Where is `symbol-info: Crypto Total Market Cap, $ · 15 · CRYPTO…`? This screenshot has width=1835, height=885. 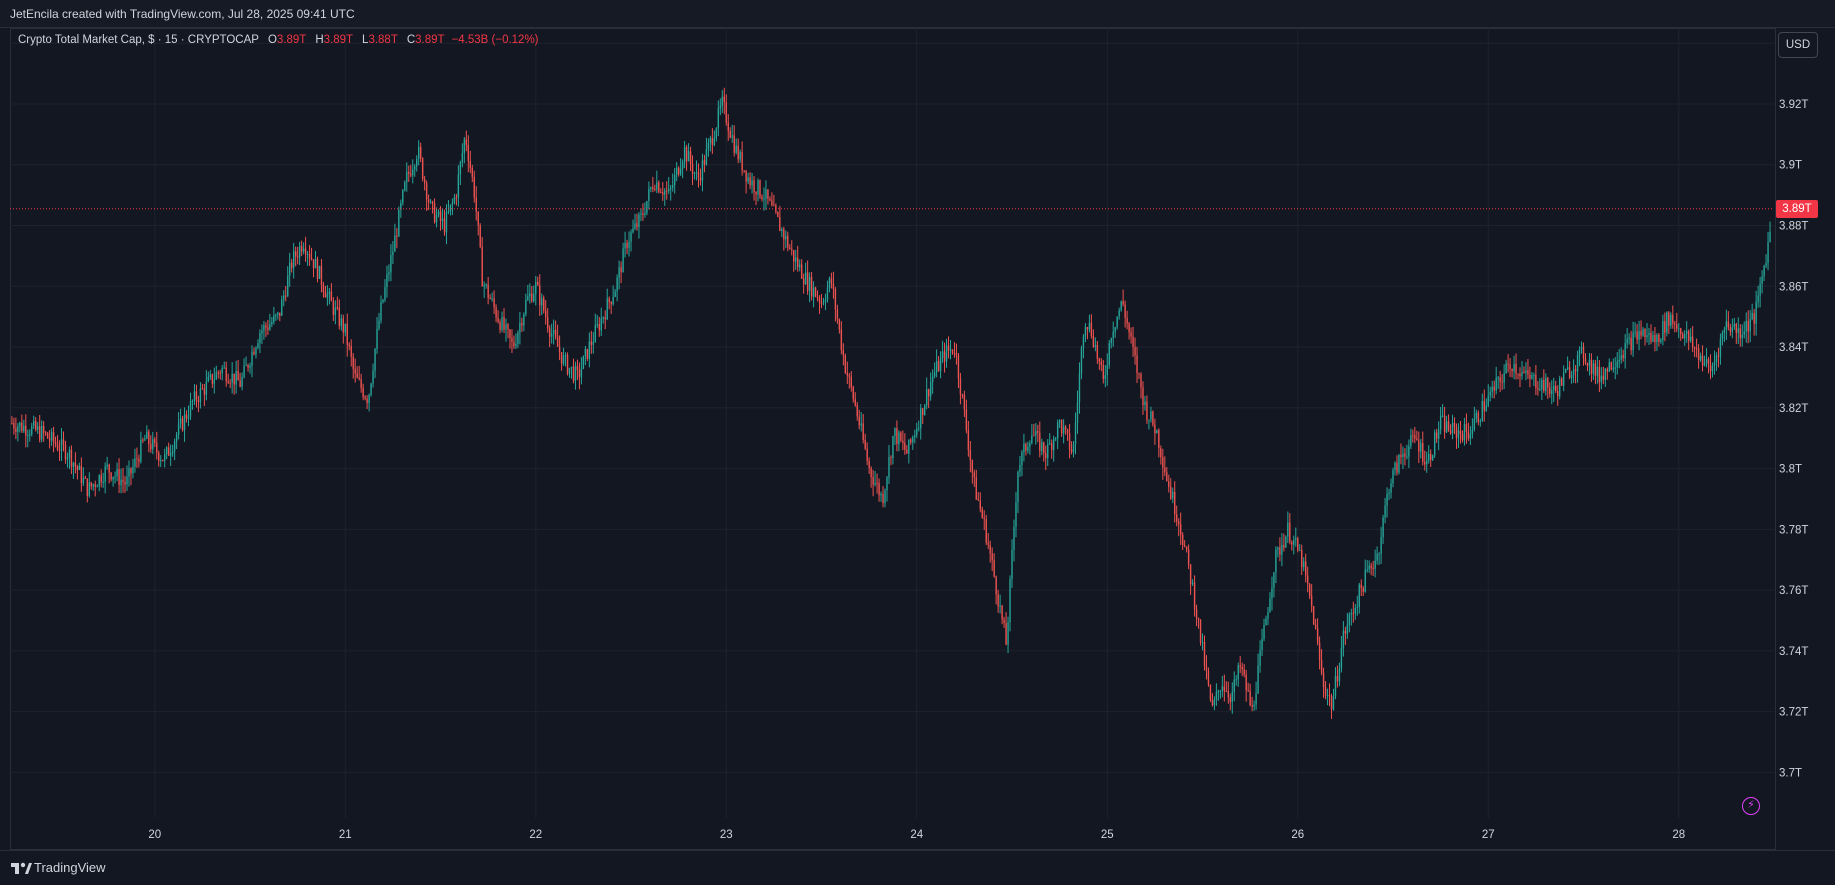 symbol-info: Crypto Total Market Cap, $ · 15 · CRYPTO… is located at coordinates (138, 40).